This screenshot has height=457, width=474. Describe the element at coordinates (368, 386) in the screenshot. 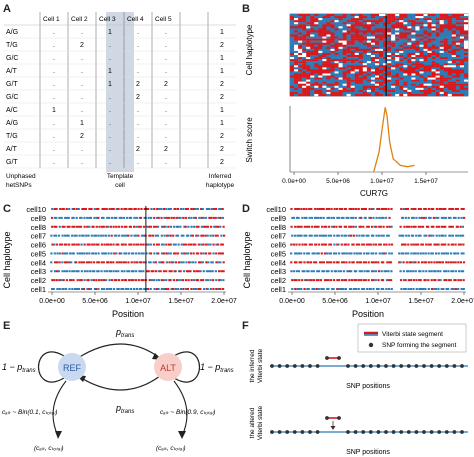

I see `panel-f-top-xlabel: SNP positions` at that location.